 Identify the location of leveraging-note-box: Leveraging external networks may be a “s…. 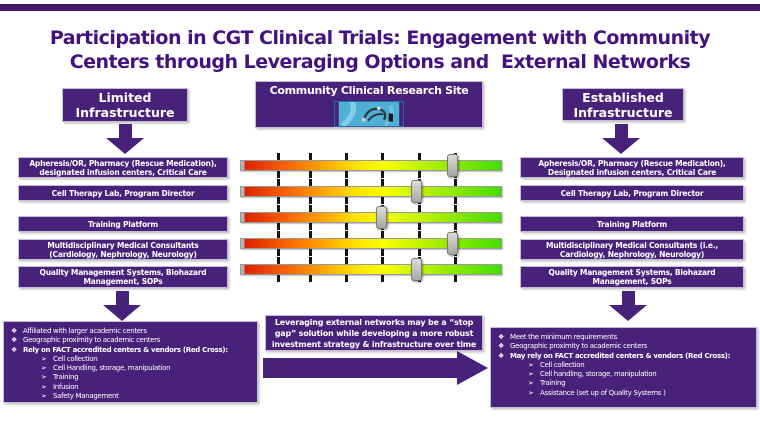
(374, 333).